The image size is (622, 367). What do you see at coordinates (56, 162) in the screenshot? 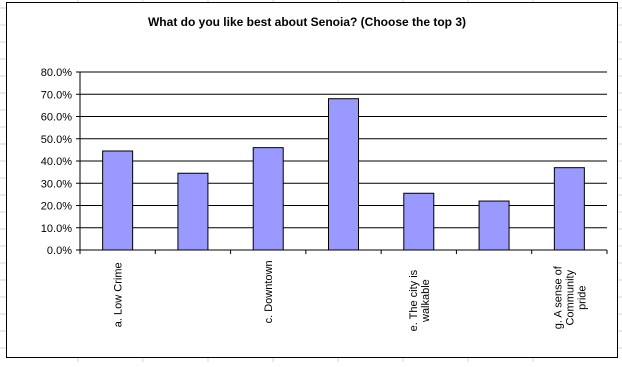
I see `y-tick-label: 40.0%` at bounding box center [56, 162].